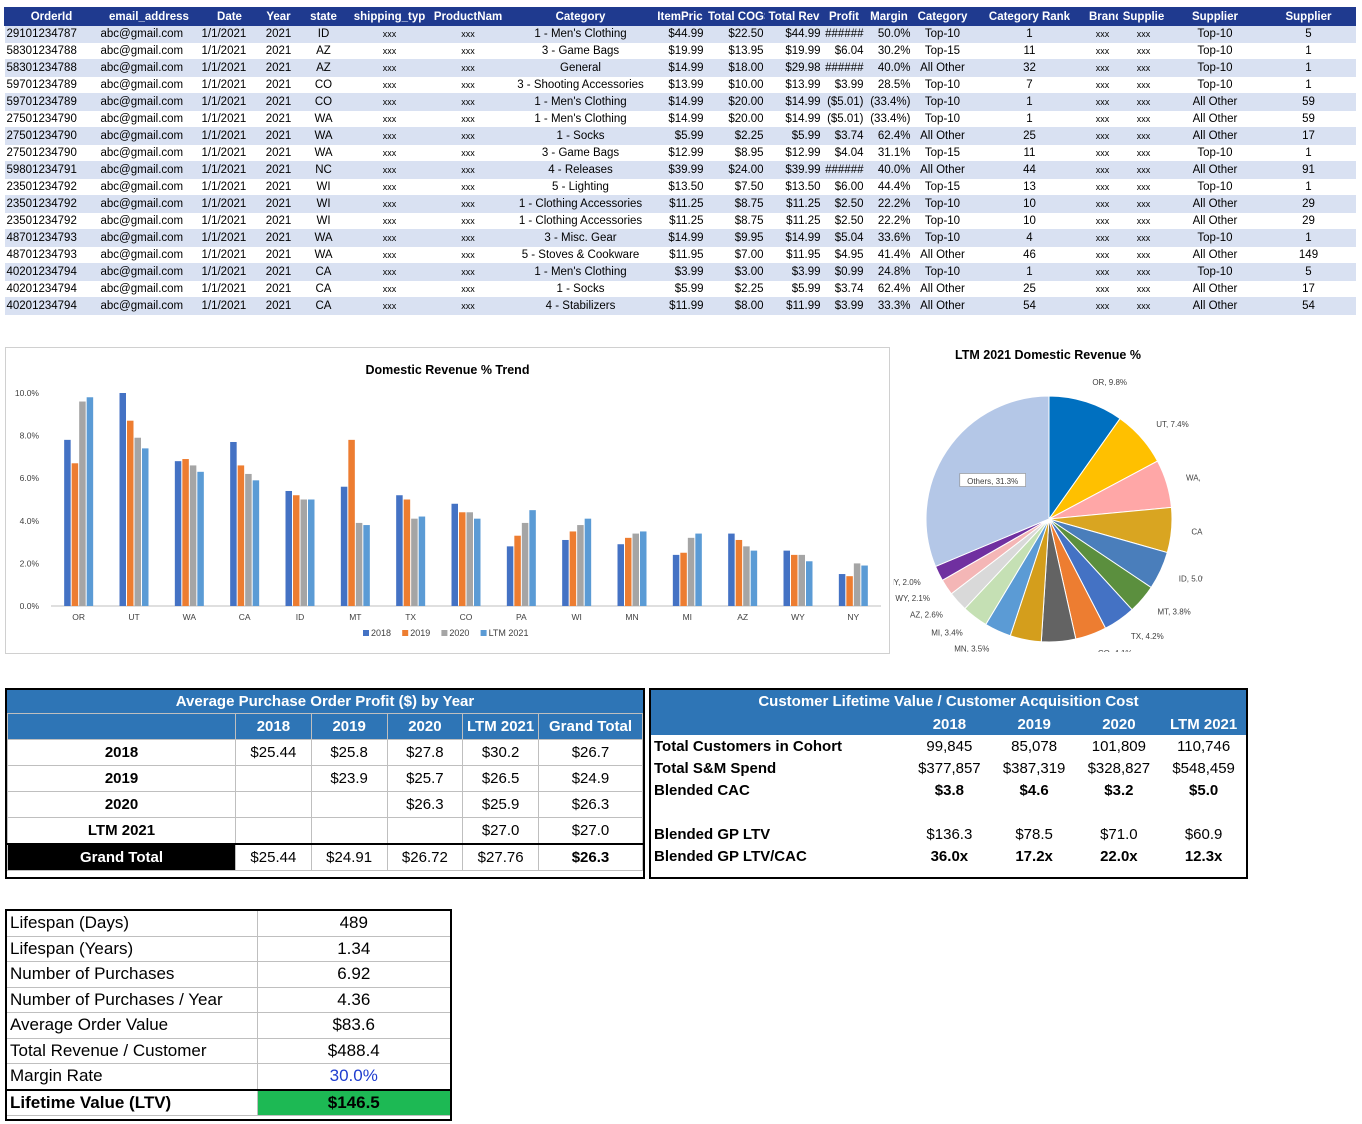 This screenshot has height=1124, width=1362. Describe the element at coordinates (353, 1102) in the screenshot. I see `ltv-value: $146.5` at that location.